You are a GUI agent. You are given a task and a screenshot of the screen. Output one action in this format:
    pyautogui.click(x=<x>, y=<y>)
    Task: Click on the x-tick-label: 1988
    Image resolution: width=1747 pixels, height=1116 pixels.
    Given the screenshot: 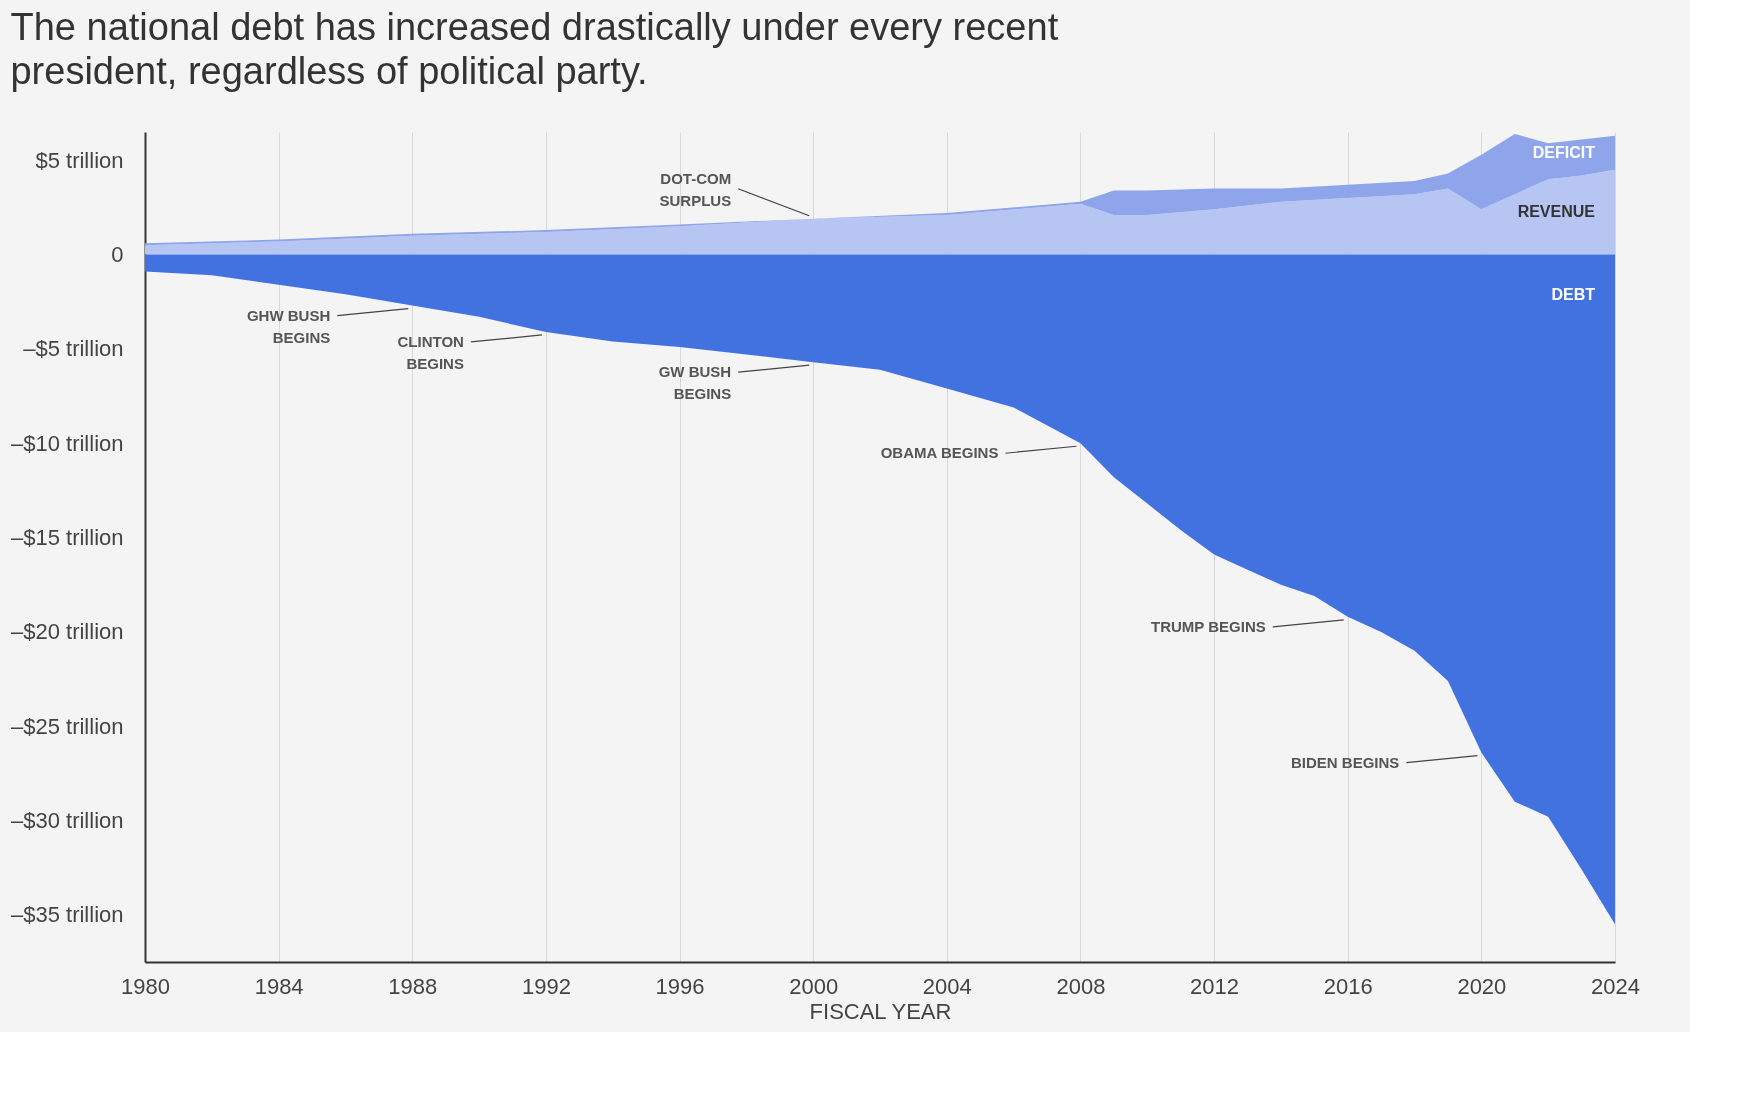 What is the action you would take?
    pyautogui.click(x=413, y=986)
    